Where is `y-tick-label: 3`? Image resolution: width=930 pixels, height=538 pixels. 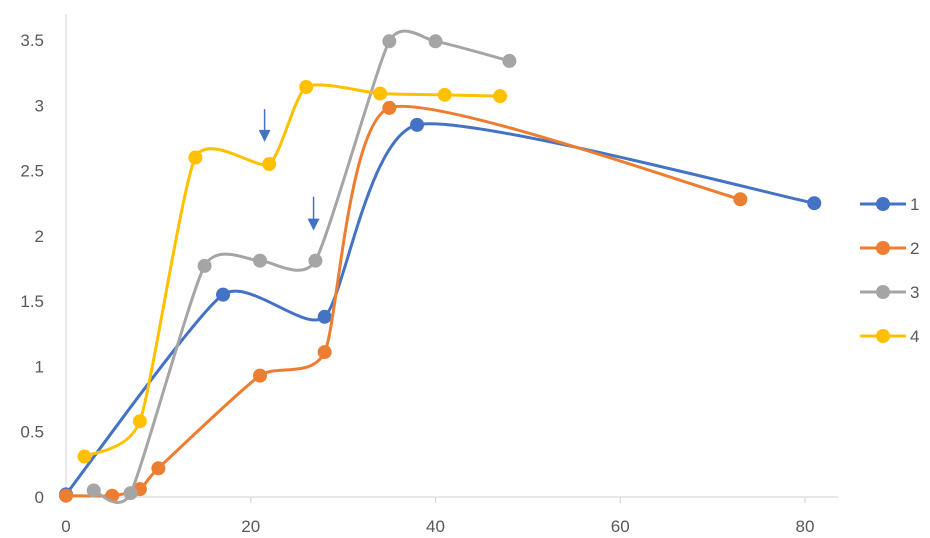
y-tick-label: 3 is located at coordinates (39, 105).